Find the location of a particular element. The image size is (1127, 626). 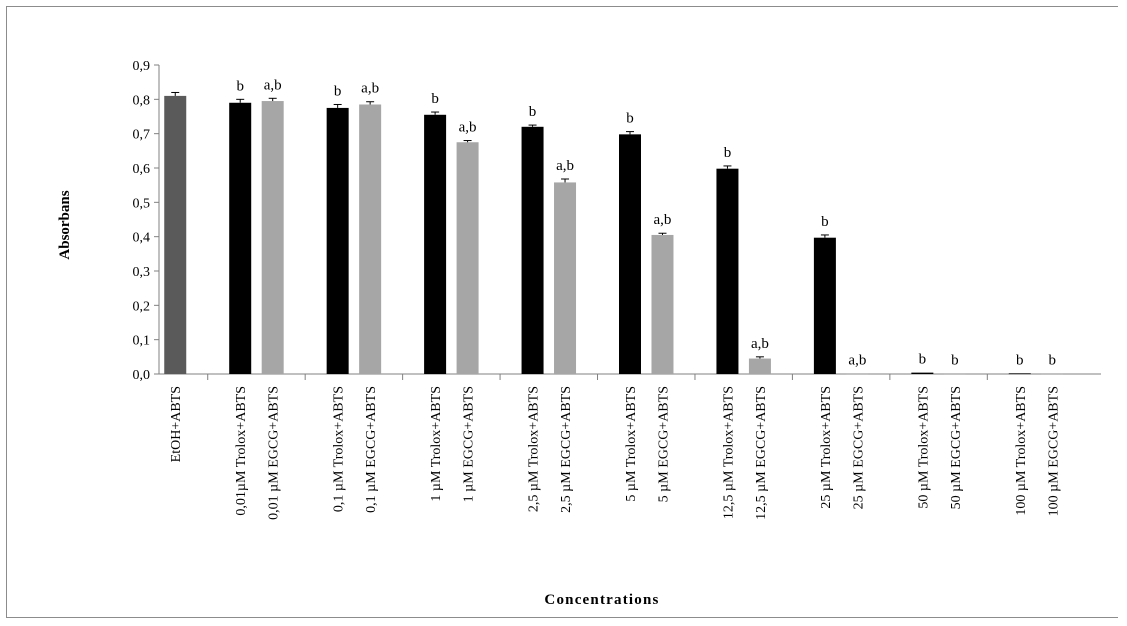

y-tick-label: 0,0 is located at coordinates (142, 375).